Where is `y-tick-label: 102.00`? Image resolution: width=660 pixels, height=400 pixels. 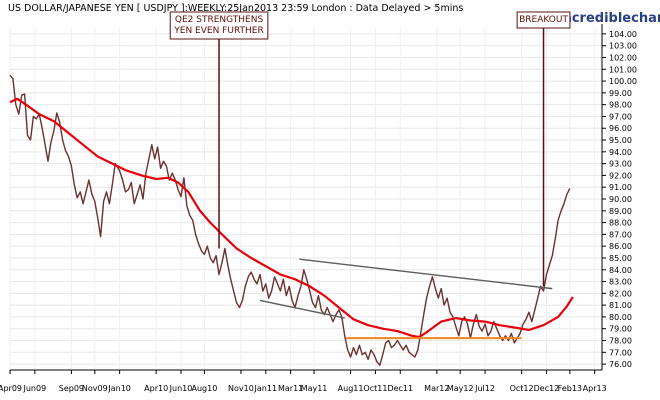 y-tick-label: 102.00 is located at coordinates (623, 57).